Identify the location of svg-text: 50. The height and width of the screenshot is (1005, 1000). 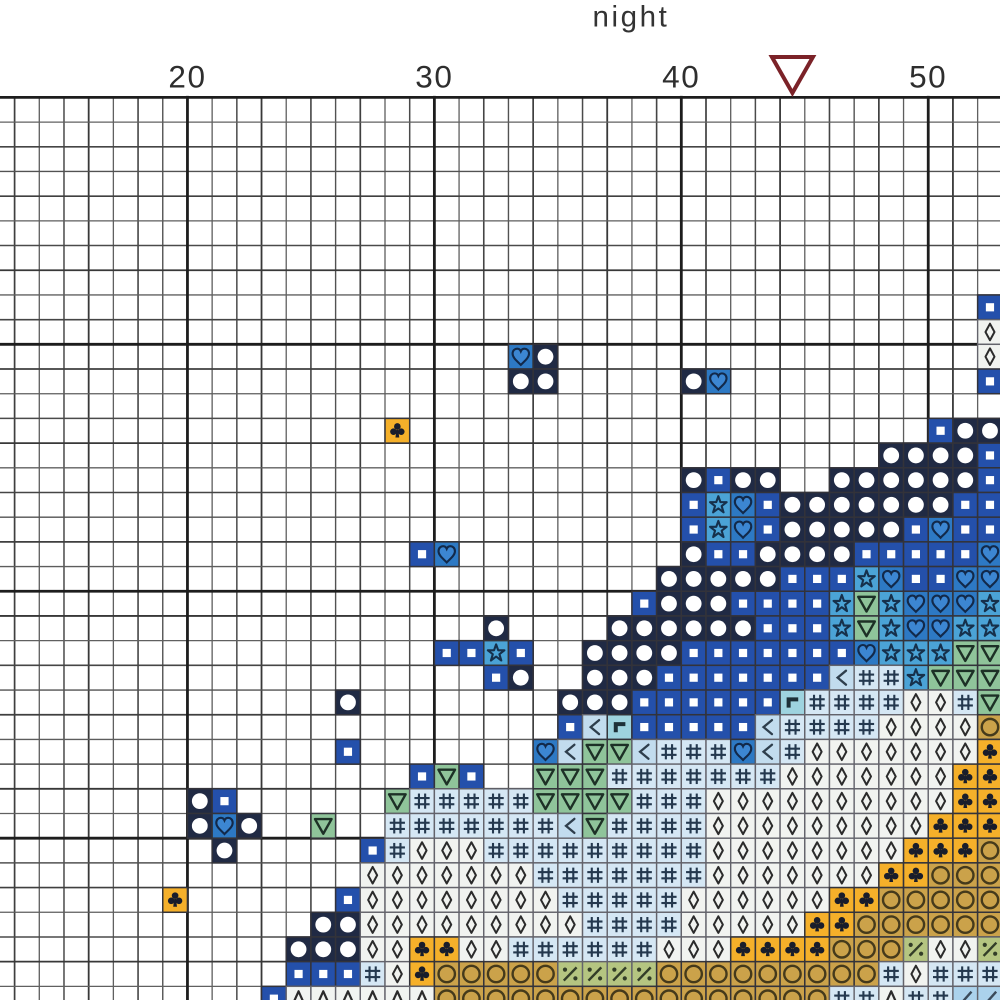
(928, 77).